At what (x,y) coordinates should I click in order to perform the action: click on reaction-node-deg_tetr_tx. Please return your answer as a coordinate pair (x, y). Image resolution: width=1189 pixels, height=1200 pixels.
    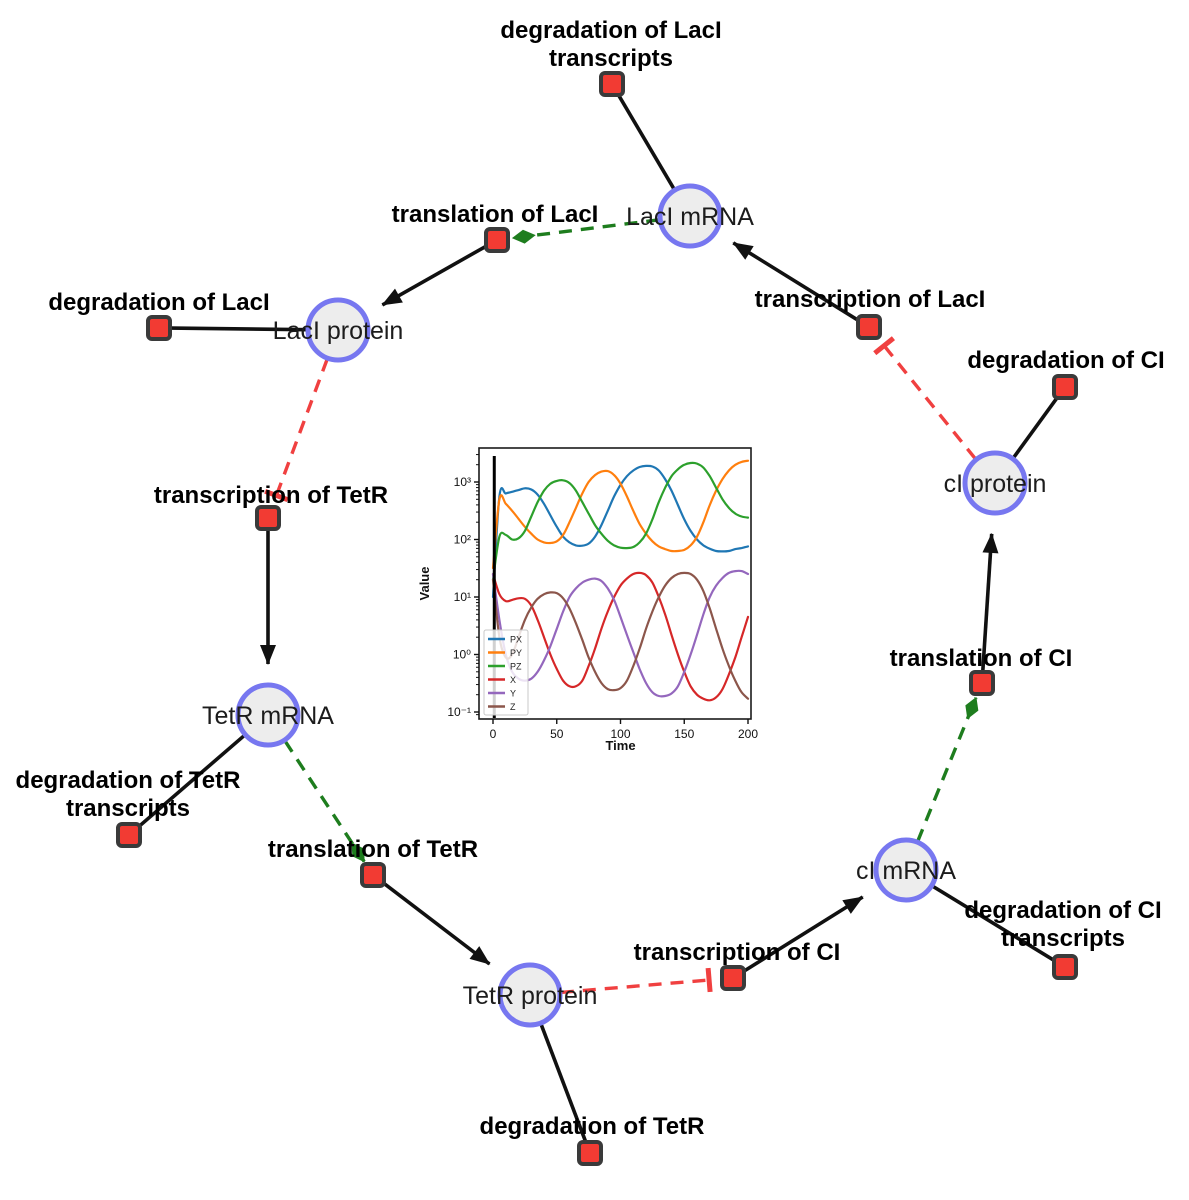
    Looking at the image, I should click on (129, 835).